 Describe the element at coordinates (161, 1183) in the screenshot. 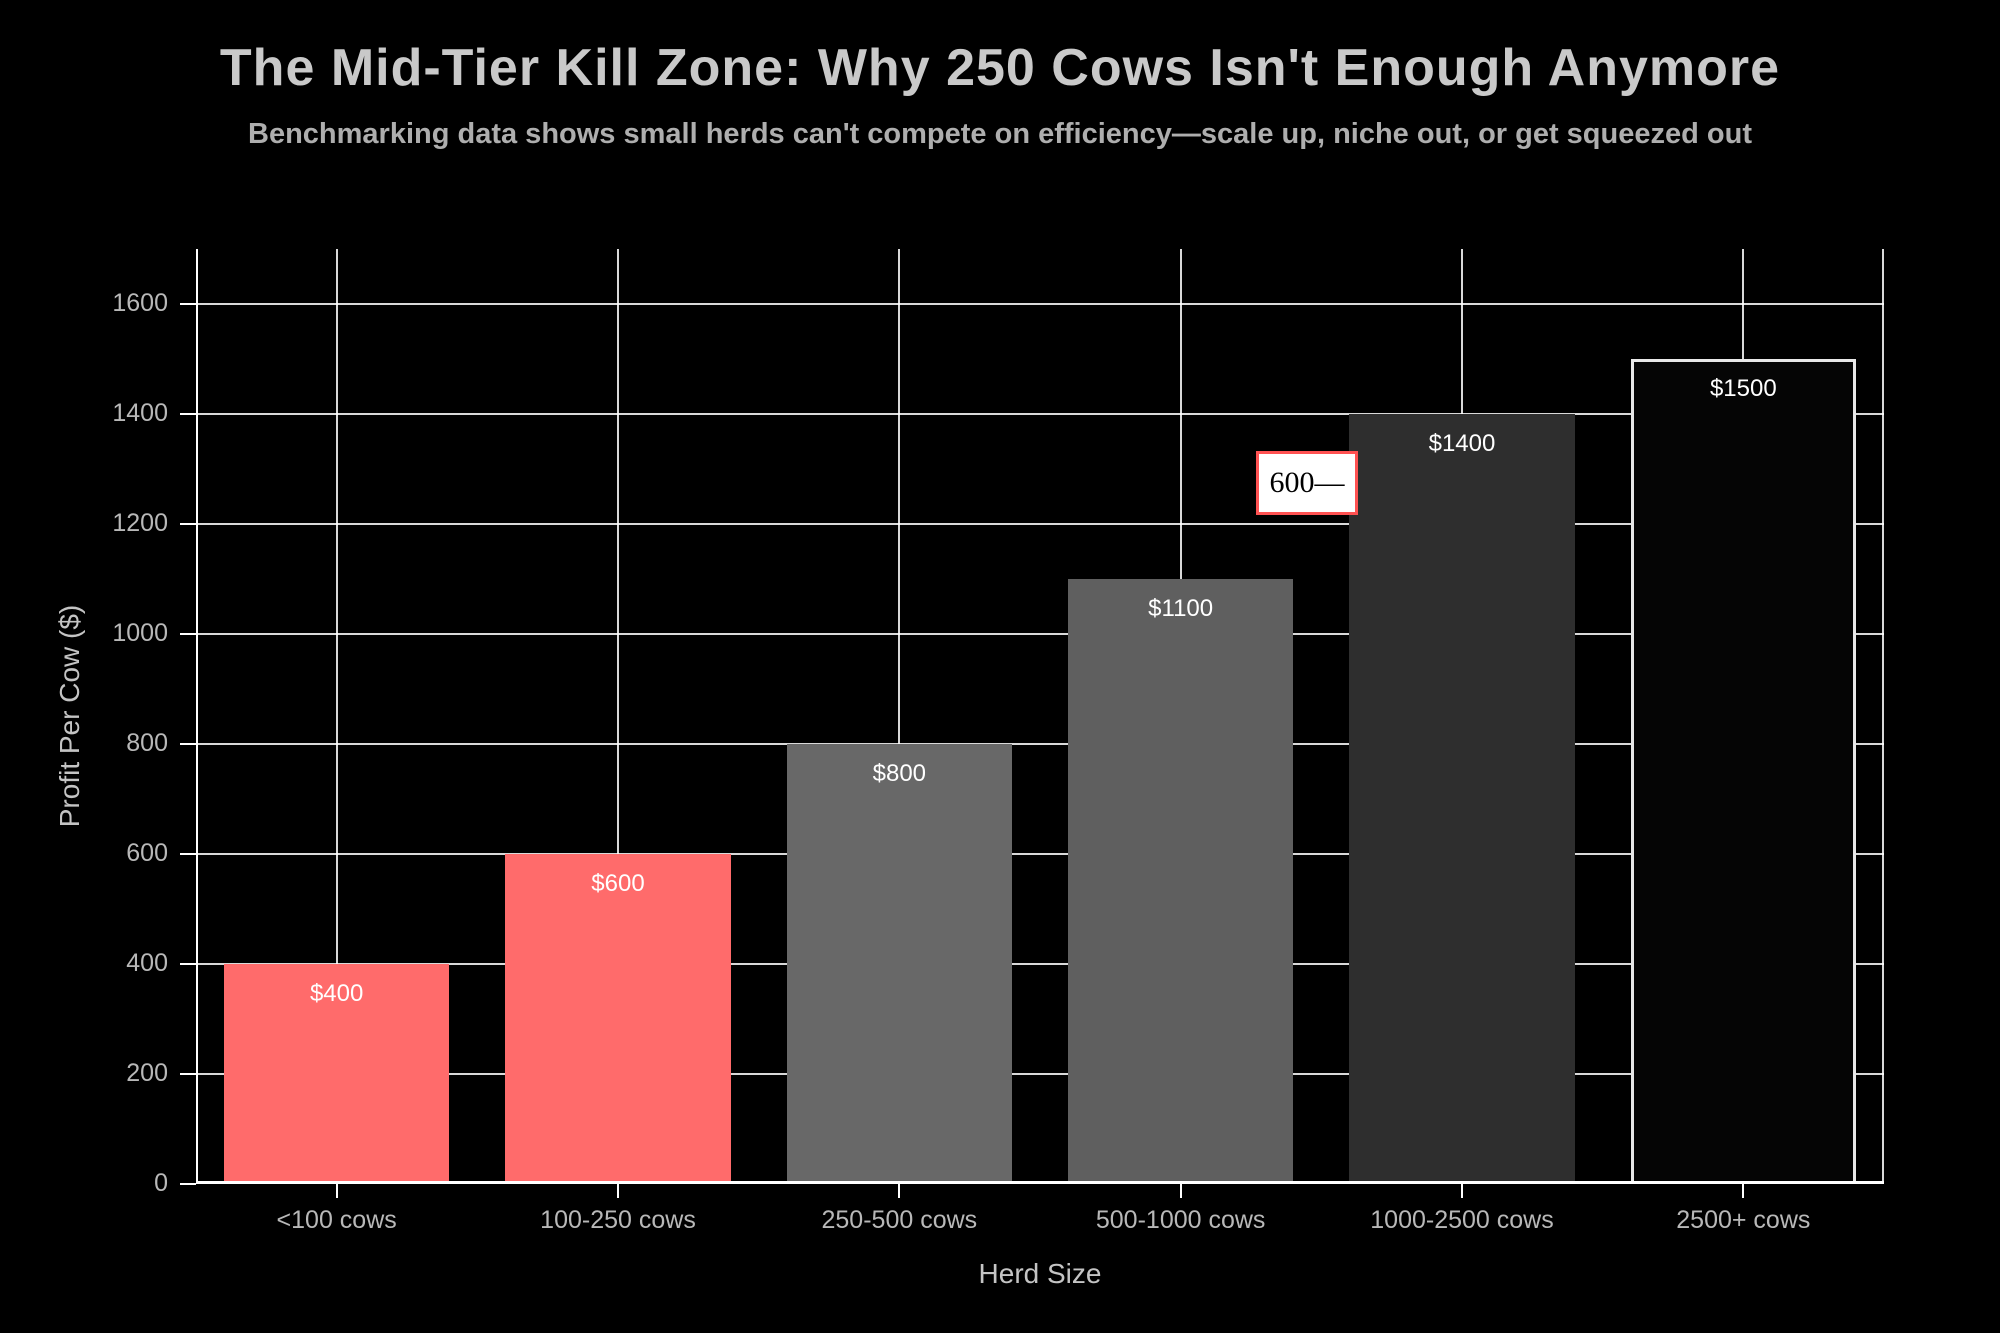

I see `y-tick-label: 0` at that location.